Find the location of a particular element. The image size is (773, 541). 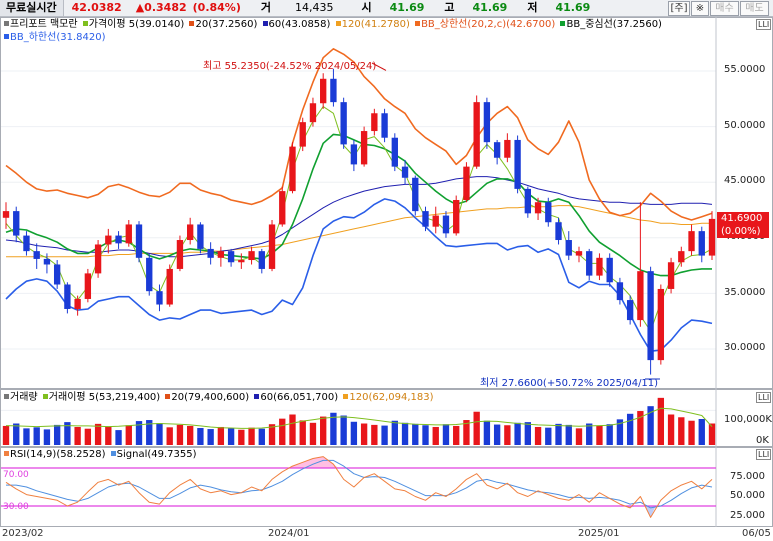

last-price-pct: (0.00%) is located at coordinates (741, 231).